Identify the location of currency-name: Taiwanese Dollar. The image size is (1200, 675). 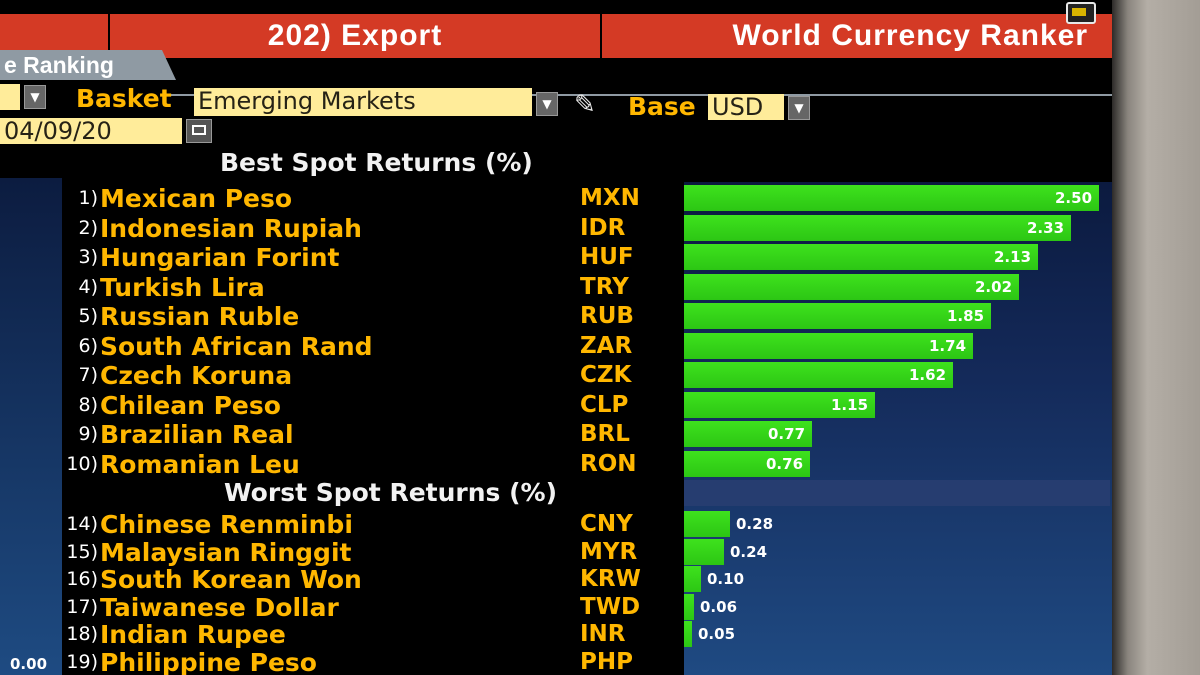
(219, 607).